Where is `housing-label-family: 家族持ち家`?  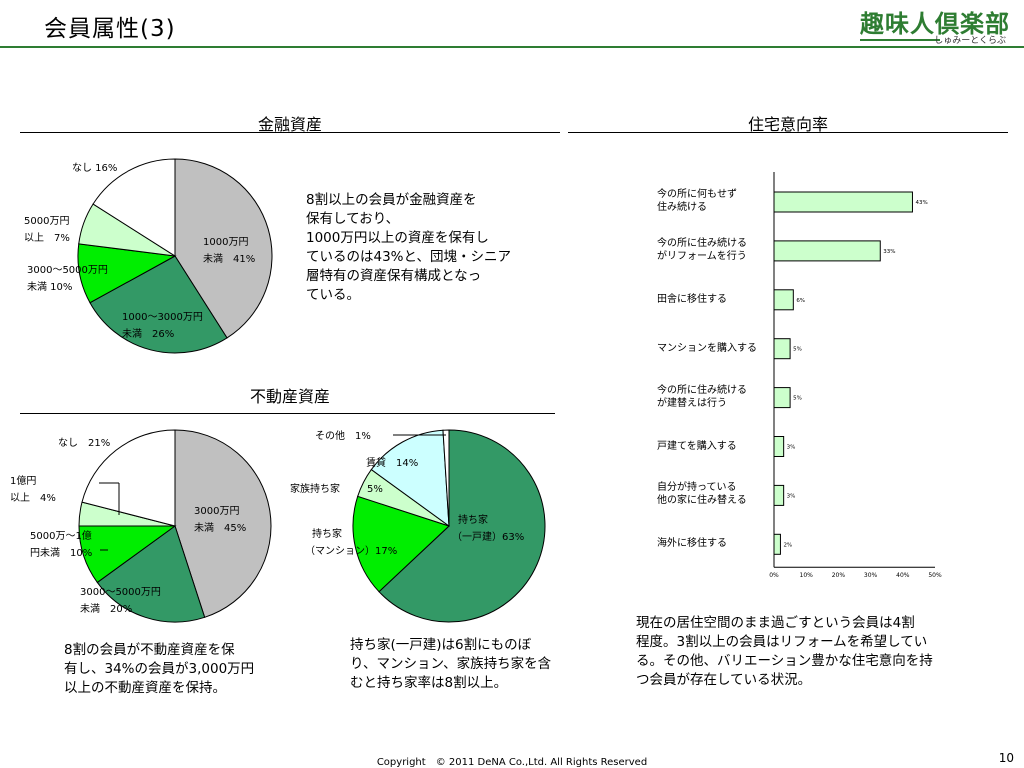
housing-label-family: 家族持ち家 is located at coordinates (315, 489).